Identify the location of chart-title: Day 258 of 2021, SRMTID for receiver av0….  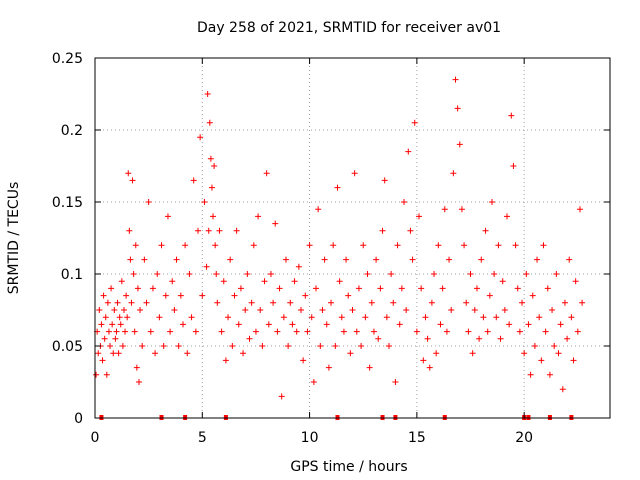
(349, 28).